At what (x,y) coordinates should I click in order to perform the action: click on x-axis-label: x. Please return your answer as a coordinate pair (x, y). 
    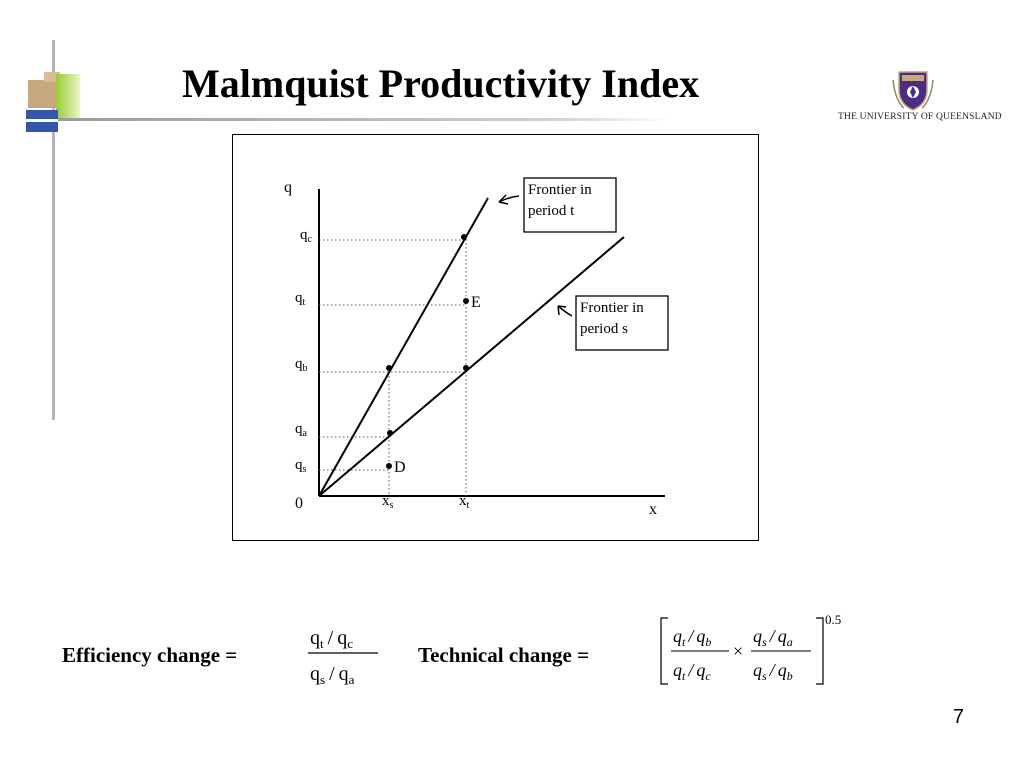
    Looking at the image, I should click on (653, 509).